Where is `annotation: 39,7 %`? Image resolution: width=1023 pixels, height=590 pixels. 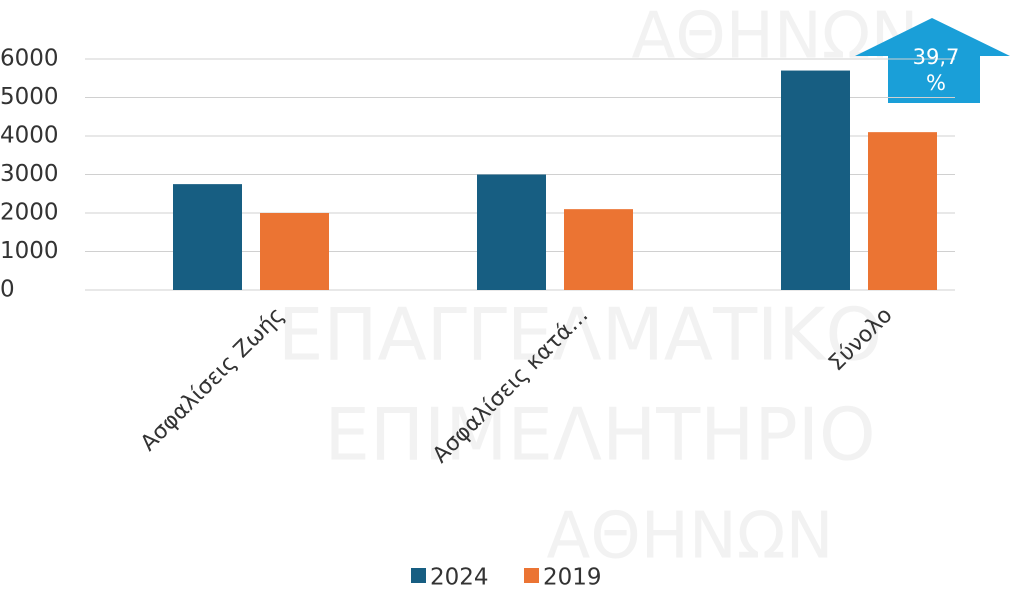 annotation: 39,7 % is located at coordinates (936, 70).